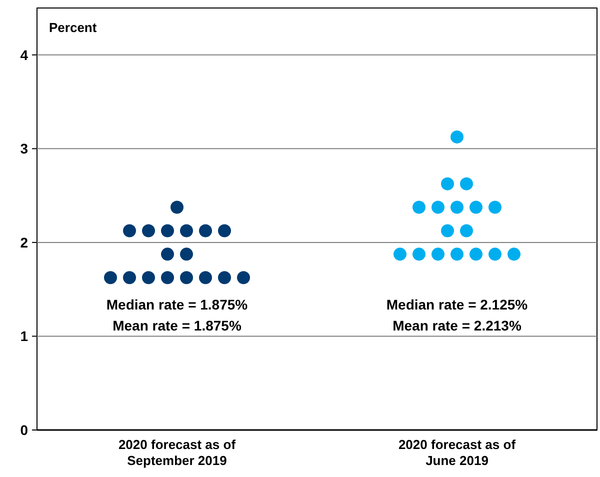 The image size is (600, 477). What do you see at coordinates (457, 326) in the screenshot?
I see `annotation: Mean rate = 2.213%` at bounding box center [457, 326].